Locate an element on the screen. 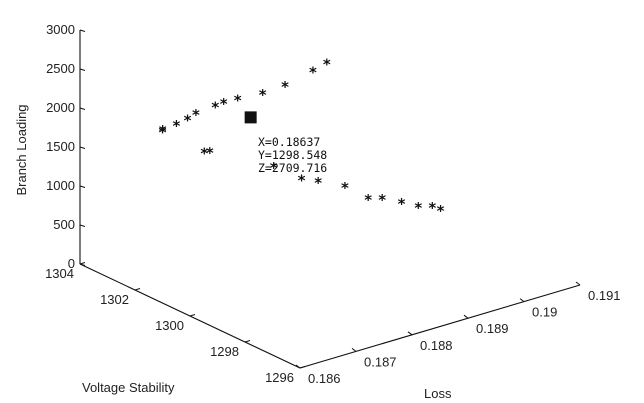 This screenshot has width=644, height=403. y-tick-label: 1298 is located at coordinates (224, 351).